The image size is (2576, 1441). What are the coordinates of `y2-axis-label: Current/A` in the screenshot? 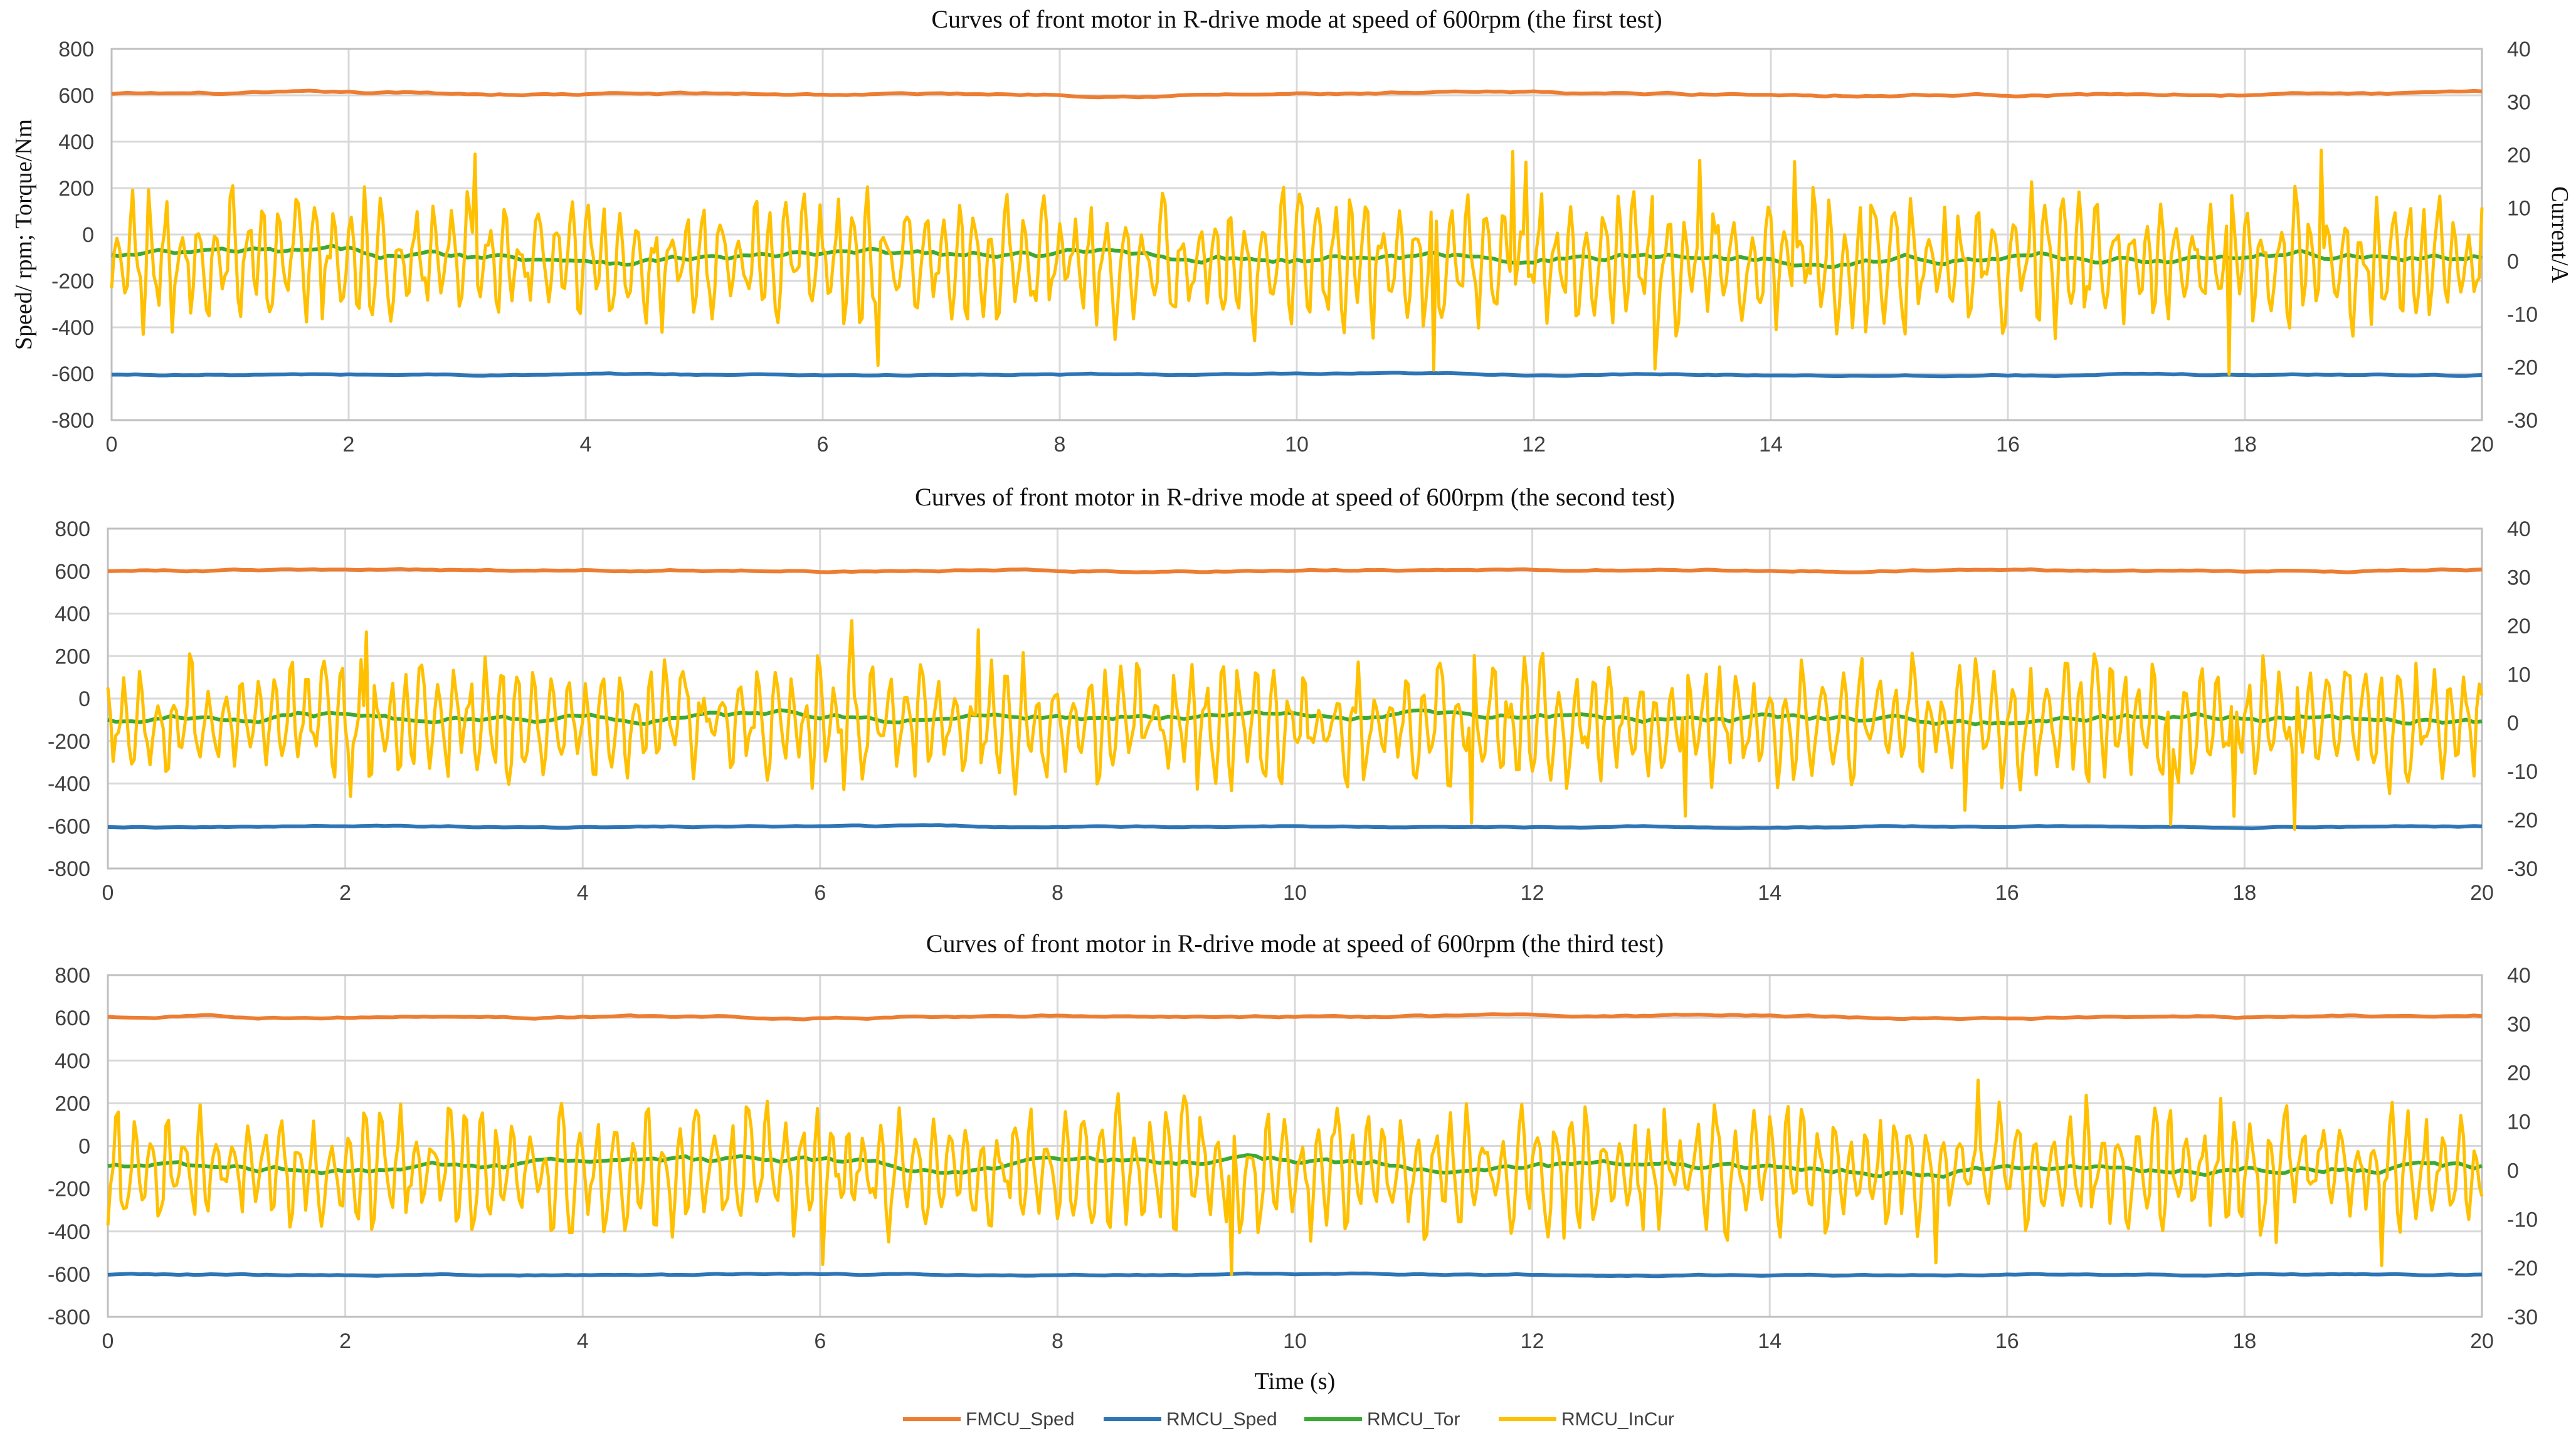 It's located at (2560, 234).